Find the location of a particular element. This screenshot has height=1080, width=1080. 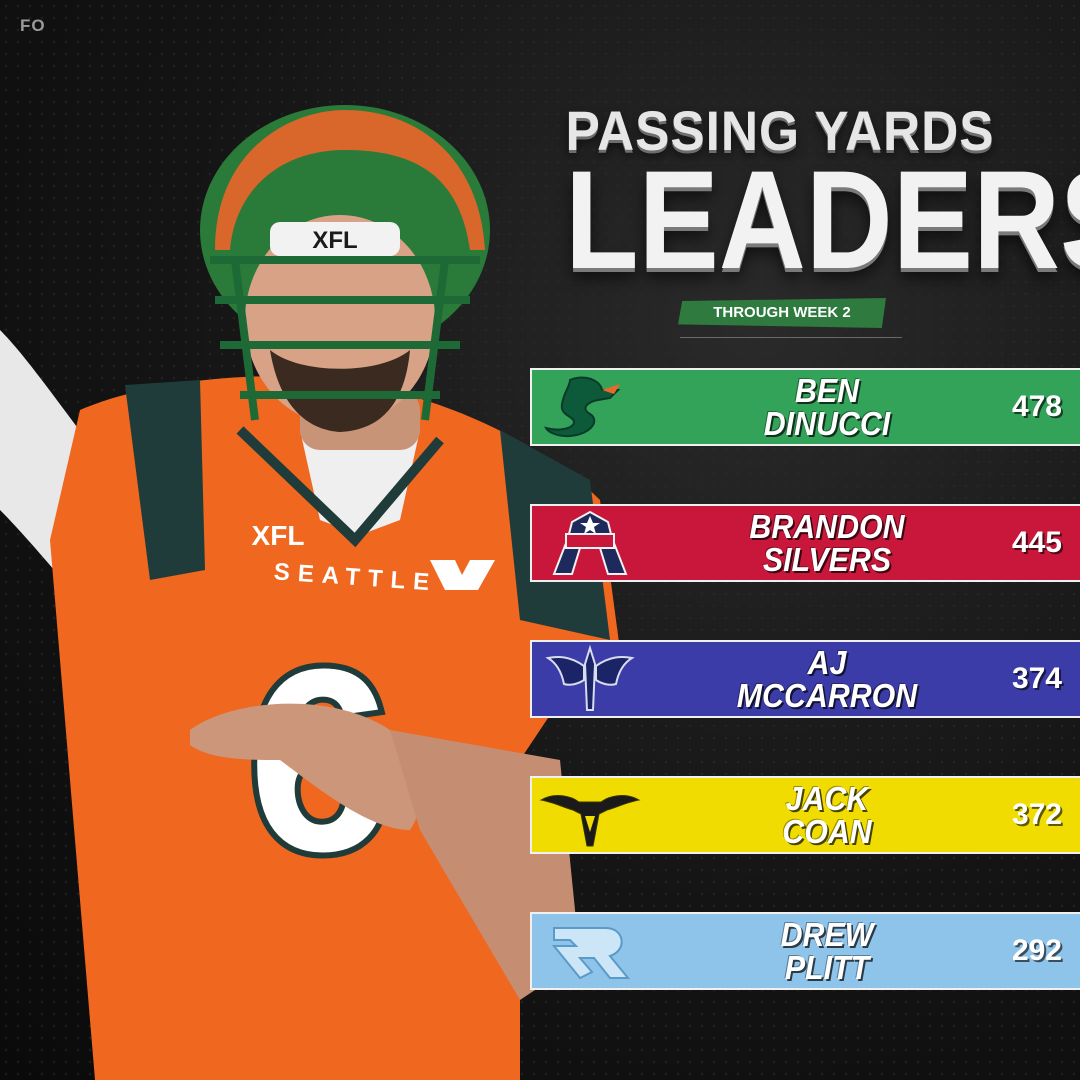

arlington-renegades-icon is located at coordinates (589, 951).